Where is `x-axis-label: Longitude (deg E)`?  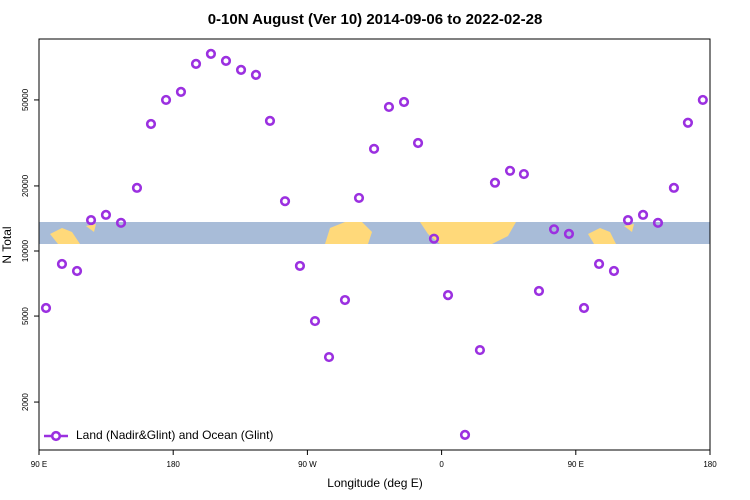
x-axis-label: Longitude (deg E) is located at coordinates (374, 483).